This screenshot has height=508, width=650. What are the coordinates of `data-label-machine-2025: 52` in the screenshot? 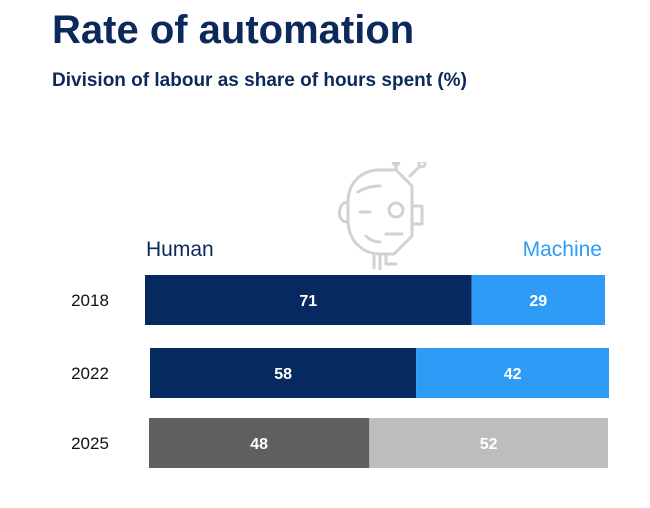 It's located at (489, 444).